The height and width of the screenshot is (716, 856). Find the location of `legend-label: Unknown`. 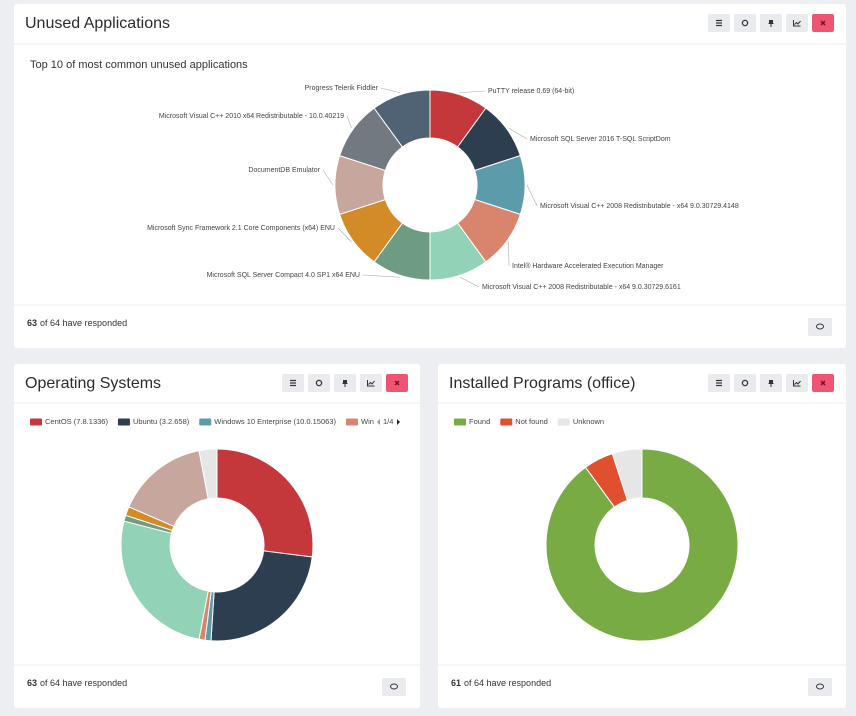

legend-label: Unknown is located at coordinates (588, 421).